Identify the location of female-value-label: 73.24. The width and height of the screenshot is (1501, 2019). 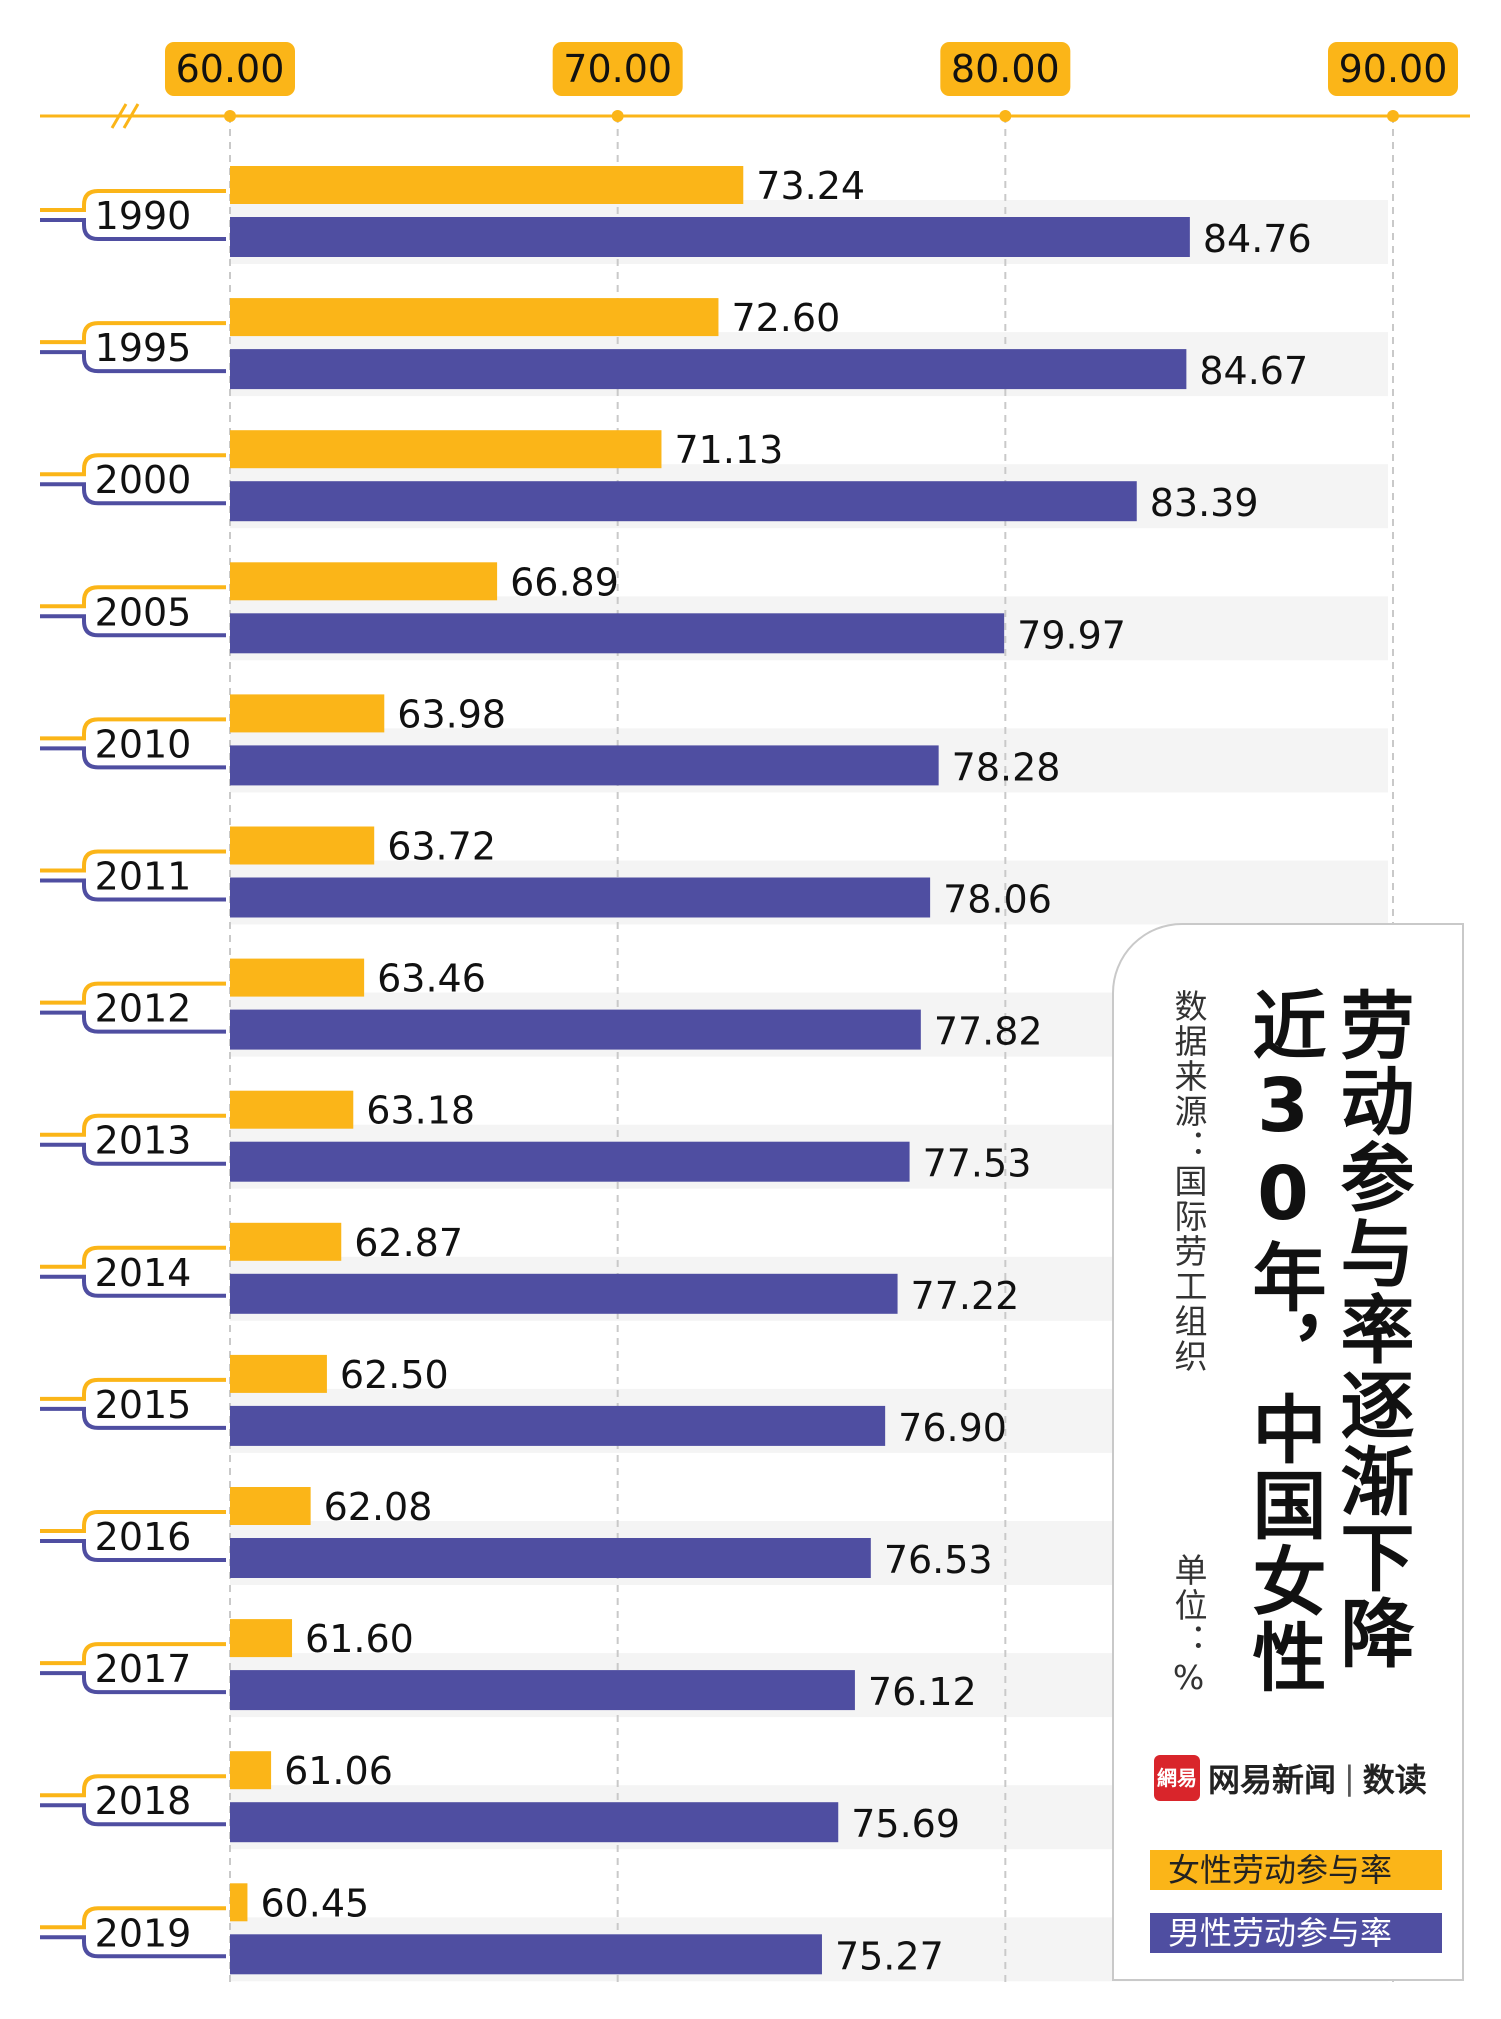
(810, 186).